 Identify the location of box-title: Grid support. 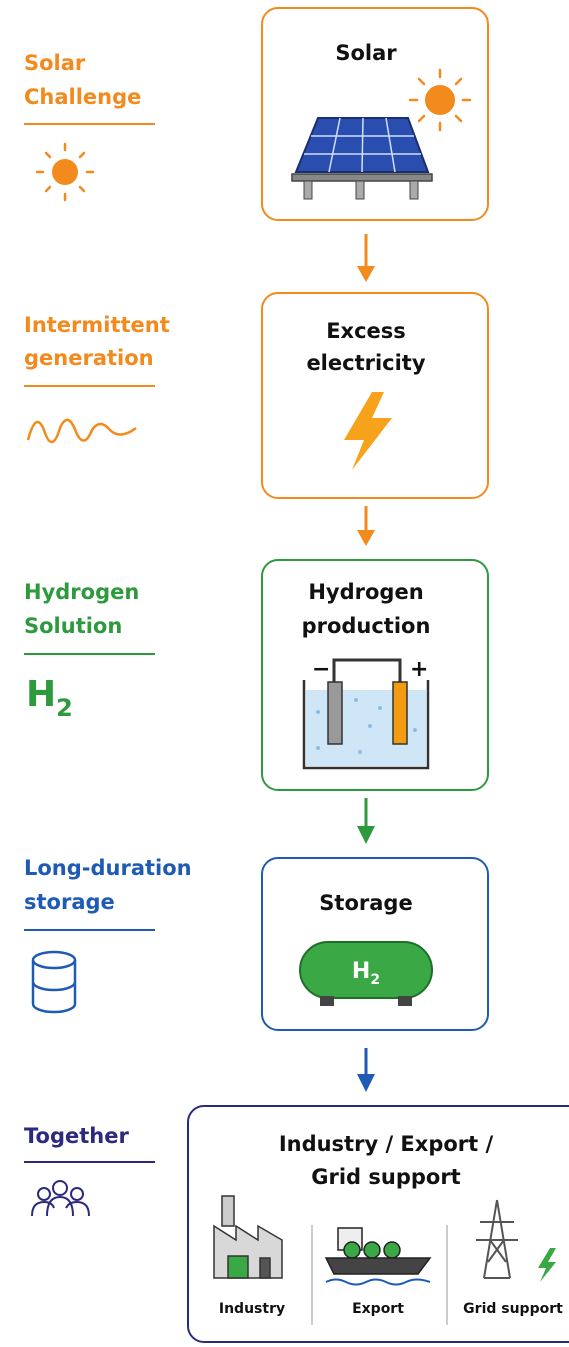
(385, 1177).